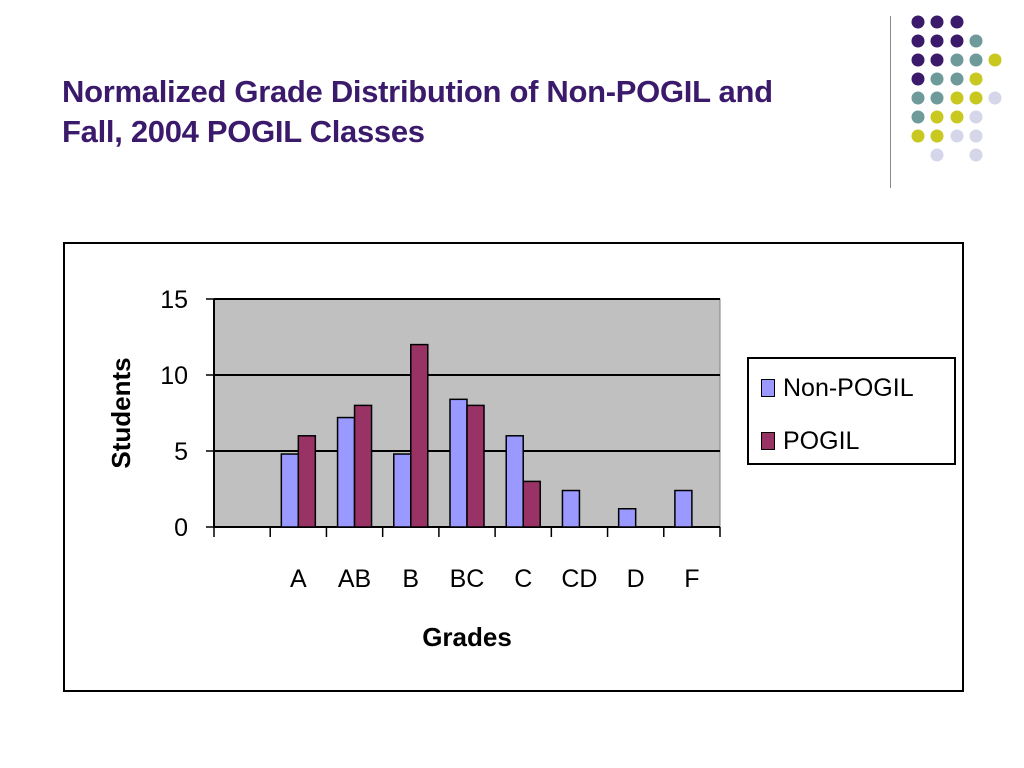  Describe the element at coordinates (531, 504) in the screenshot. I see `bar-pogil-c` at that location.